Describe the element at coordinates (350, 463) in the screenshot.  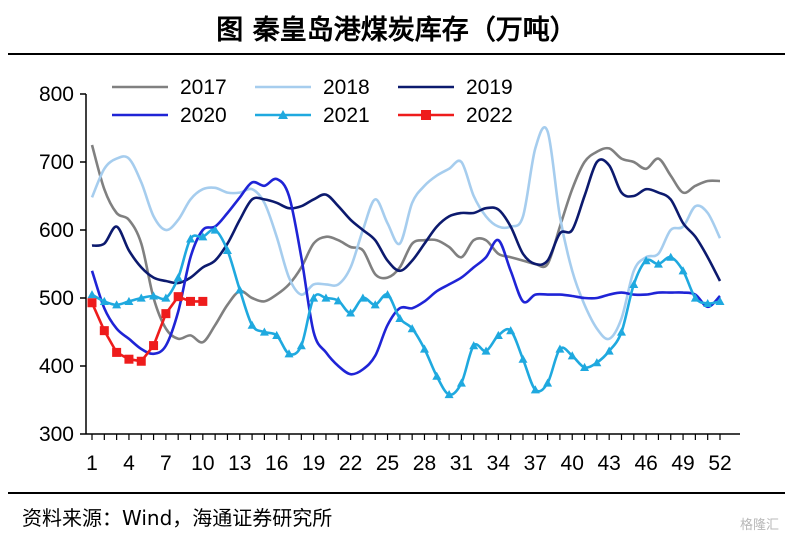
I see `x-tick-label: 22` at that location.